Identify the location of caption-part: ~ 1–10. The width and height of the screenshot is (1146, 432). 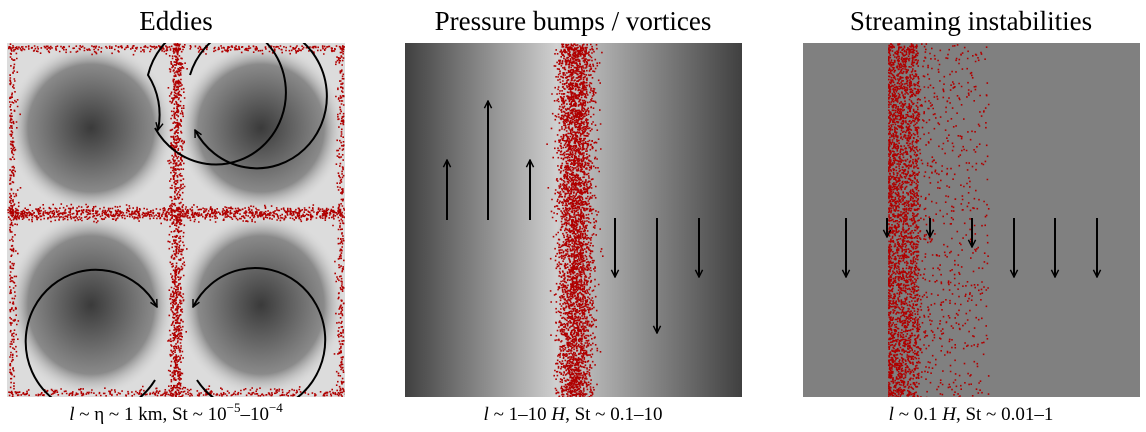
(520, 414).